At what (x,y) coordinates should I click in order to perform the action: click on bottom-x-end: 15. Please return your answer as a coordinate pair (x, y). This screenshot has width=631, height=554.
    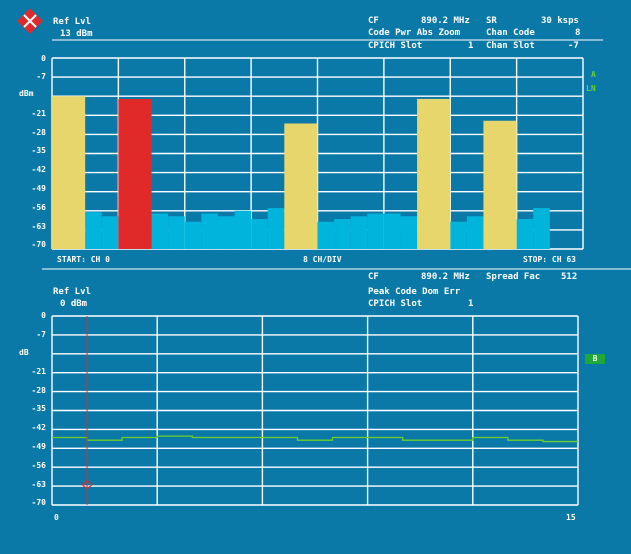
    Looking at the image, I should click on (571, 517).